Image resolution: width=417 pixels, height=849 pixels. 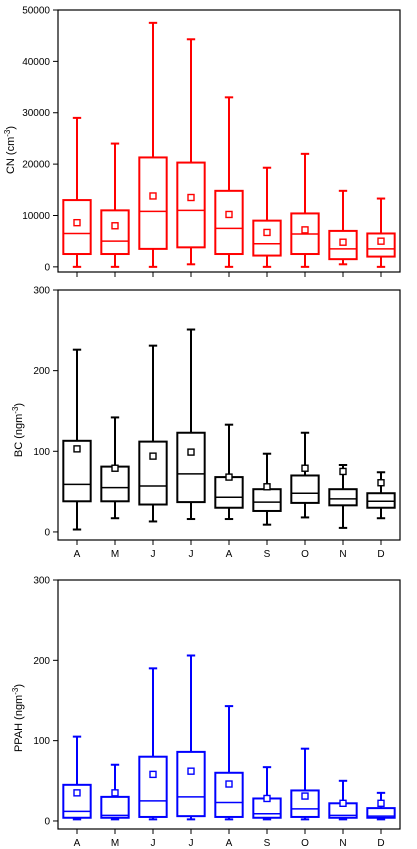 What do you see at coordinates (342, 554) in the screenshot?
I see `bc-x-tick-label: N` at bounding box center [342, 554].